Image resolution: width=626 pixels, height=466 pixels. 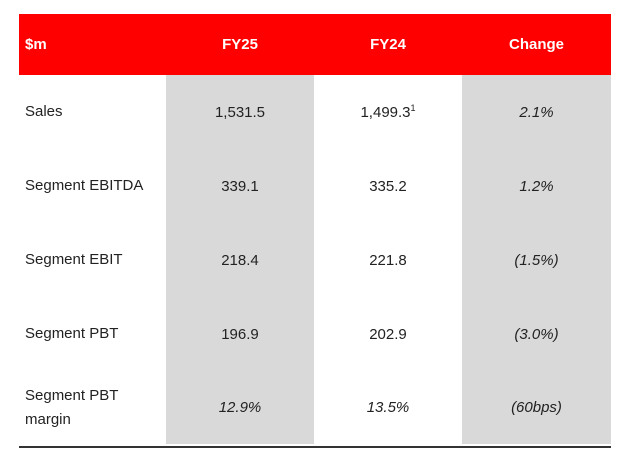 I want to click on fy24-cell: 1,499.31, so click(x=388, y=112).